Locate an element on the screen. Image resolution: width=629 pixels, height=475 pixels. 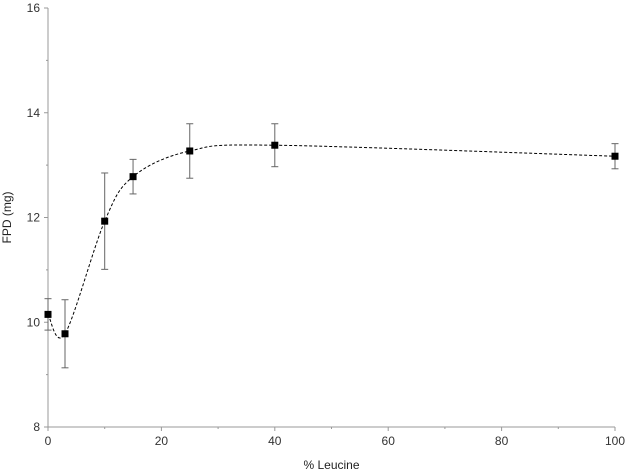
x-axis-title: % Leucine is located at coordinates (331, 465).